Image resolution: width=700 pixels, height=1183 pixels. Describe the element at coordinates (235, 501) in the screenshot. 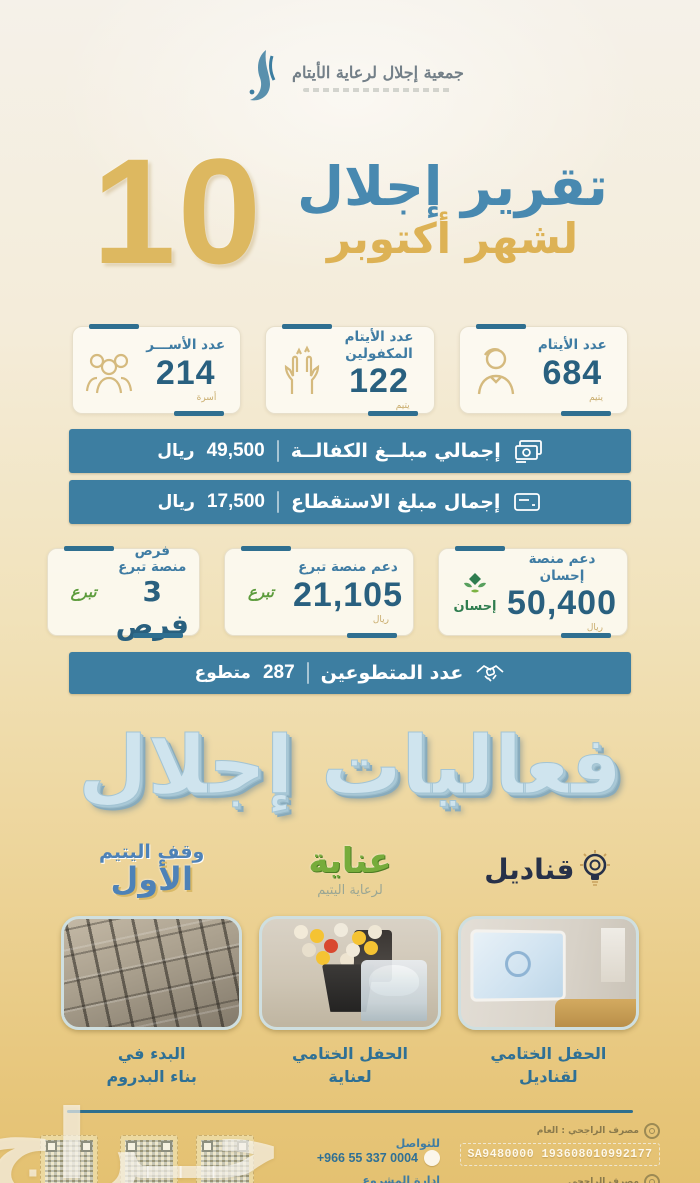

I see `banner-value: 17,500` at that location.